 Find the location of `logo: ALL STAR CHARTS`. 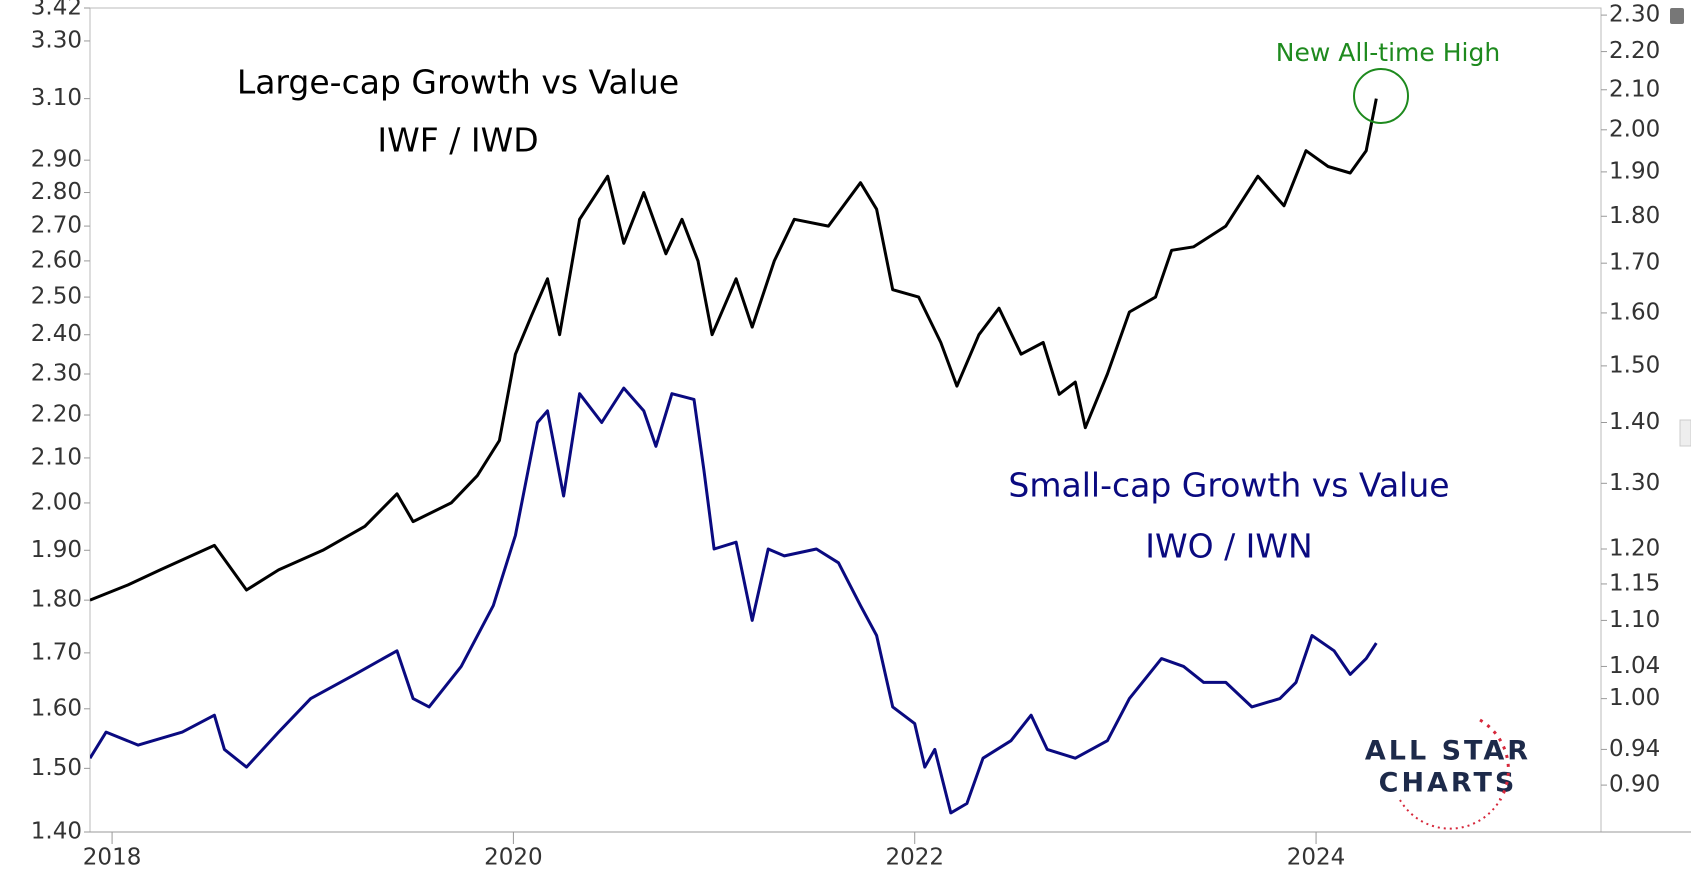

logo: ALL STAR CHARTS is located at coordinates (1448, 774).